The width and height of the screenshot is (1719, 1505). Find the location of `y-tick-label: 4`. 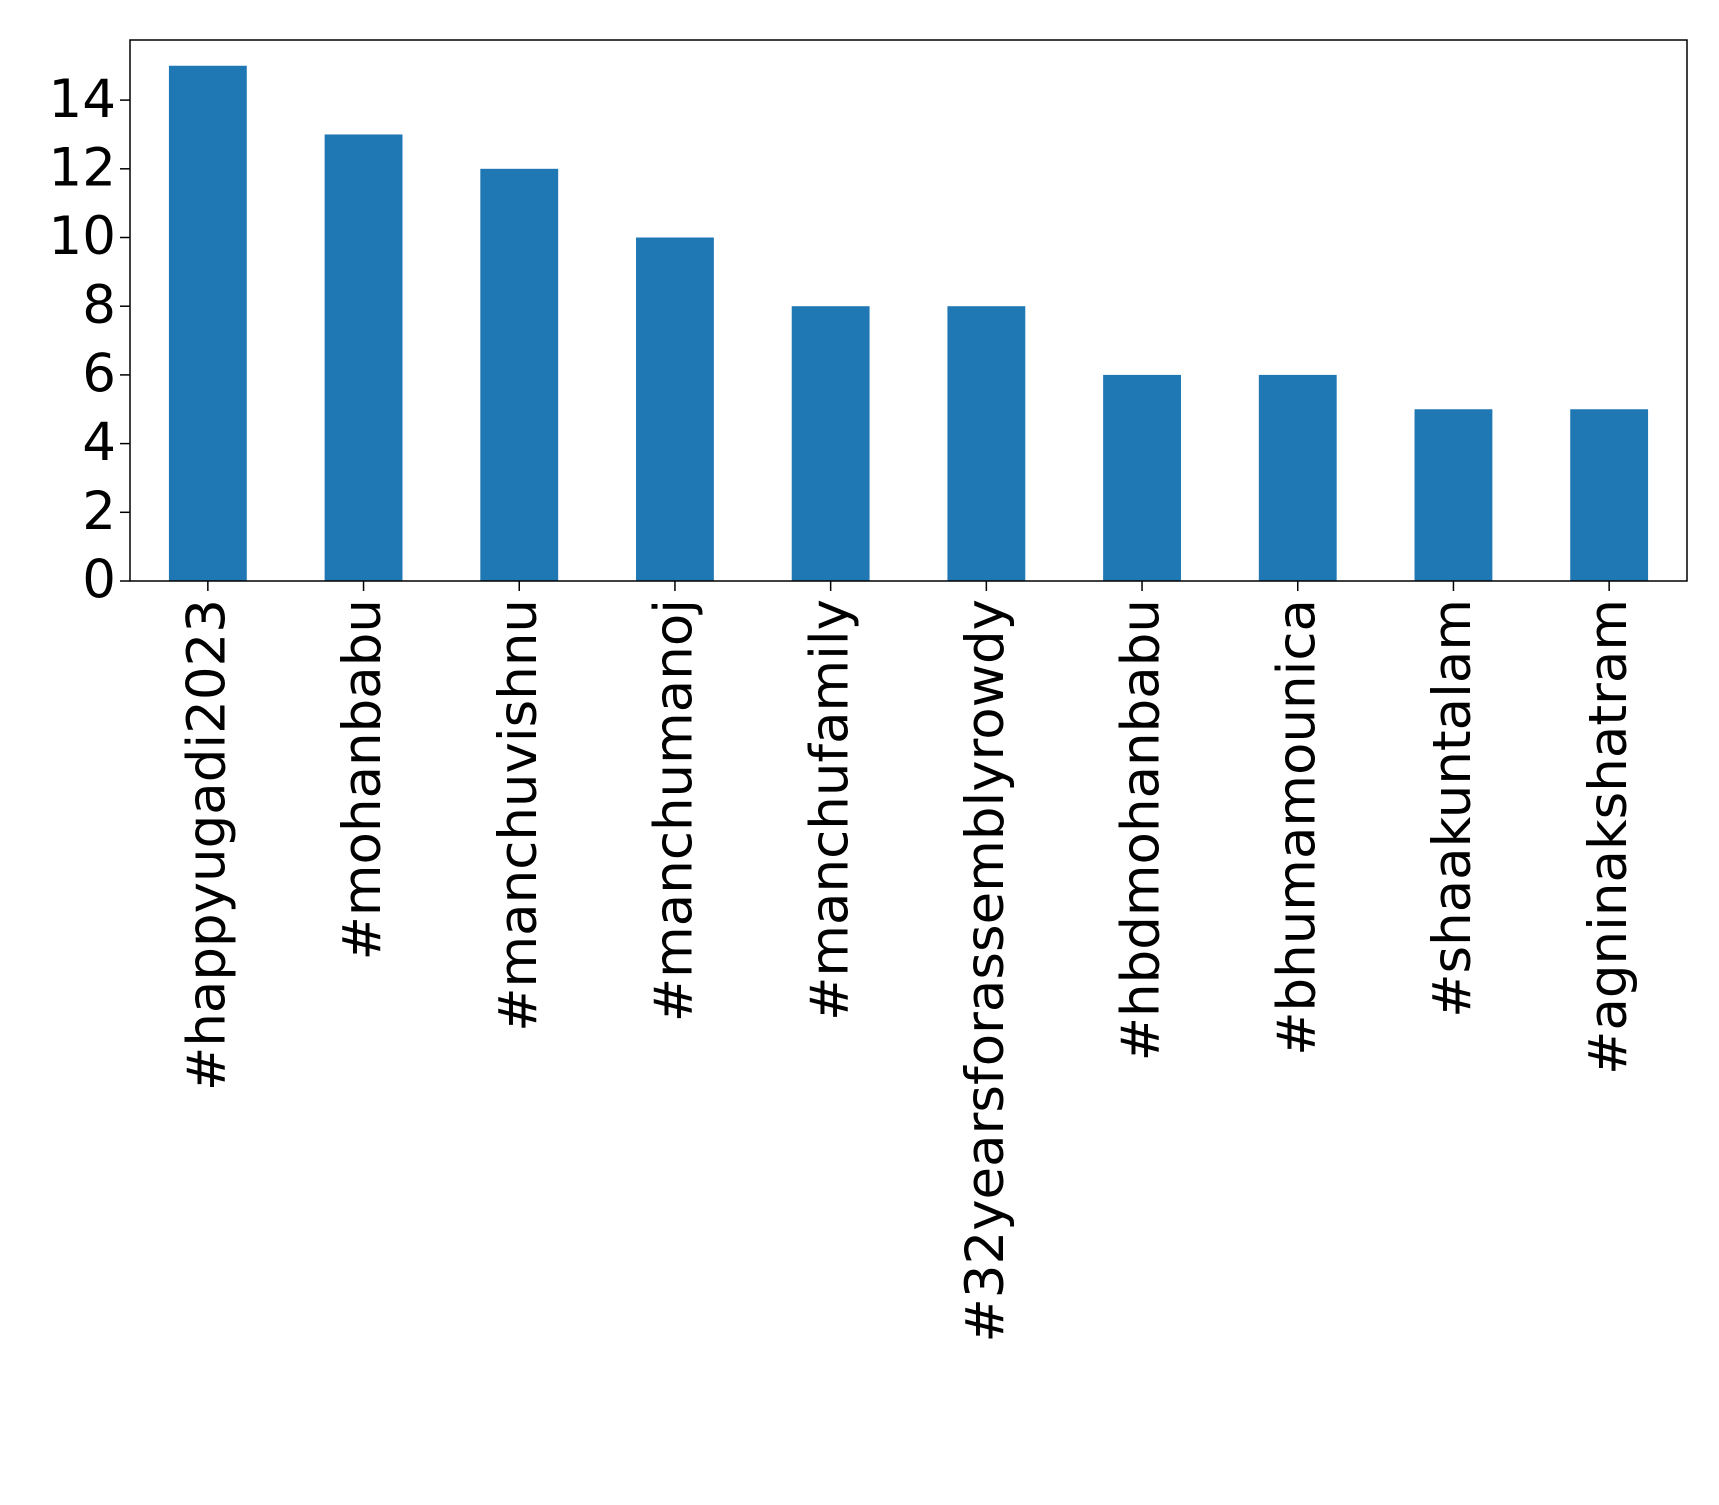

y-tick-label: 4 is located at coordinates (99, 442).